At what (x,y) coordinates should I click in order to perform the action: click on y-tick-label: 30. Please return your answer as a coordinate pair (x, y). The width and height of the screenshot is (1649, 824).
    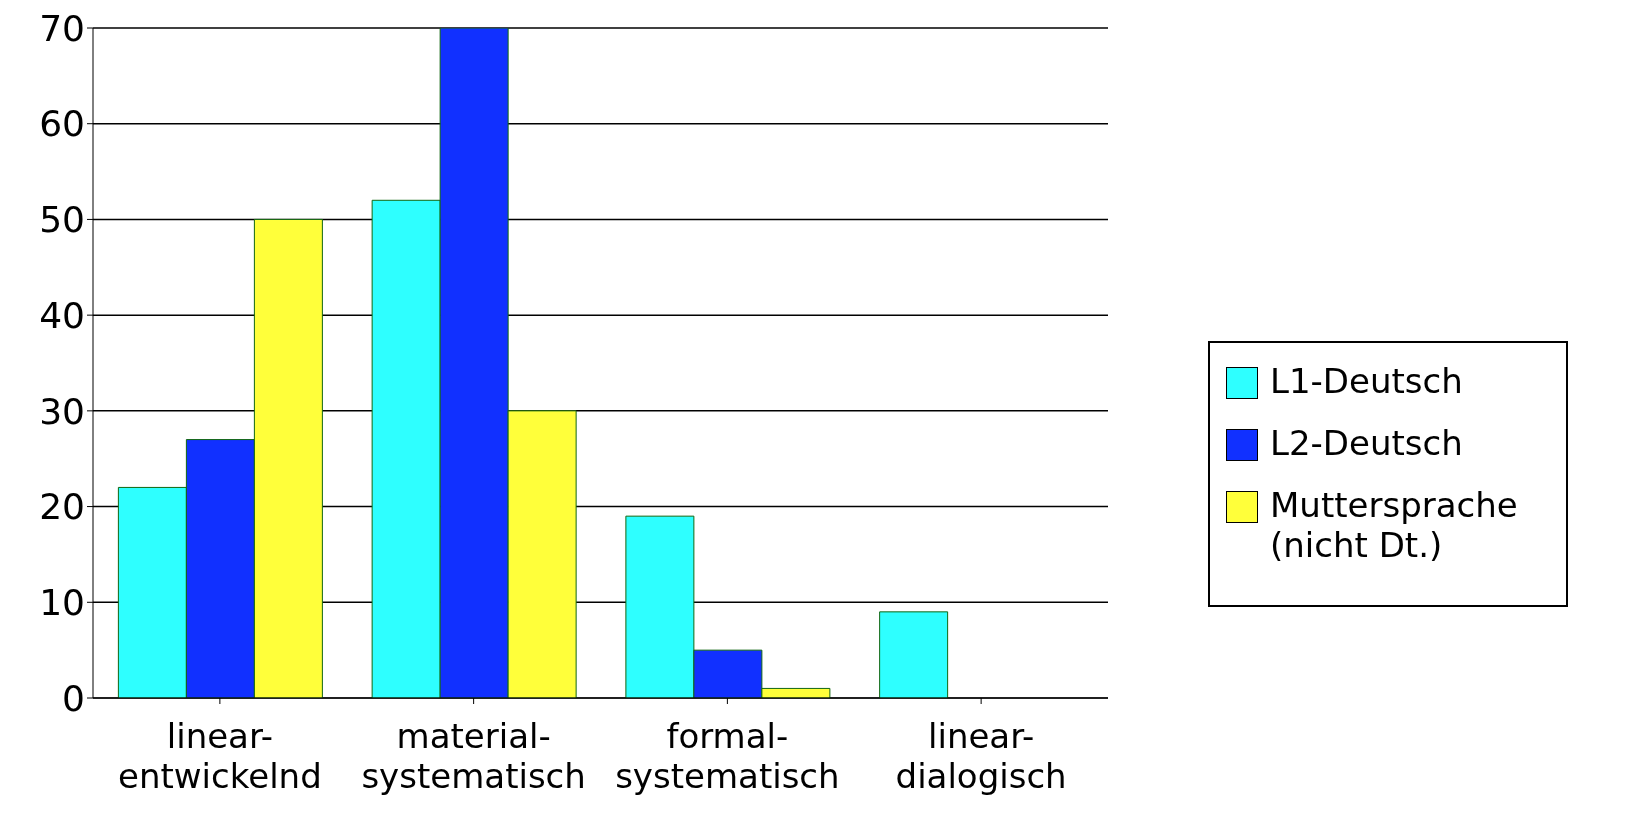
    Looking at the image, I should click on (62, 411).